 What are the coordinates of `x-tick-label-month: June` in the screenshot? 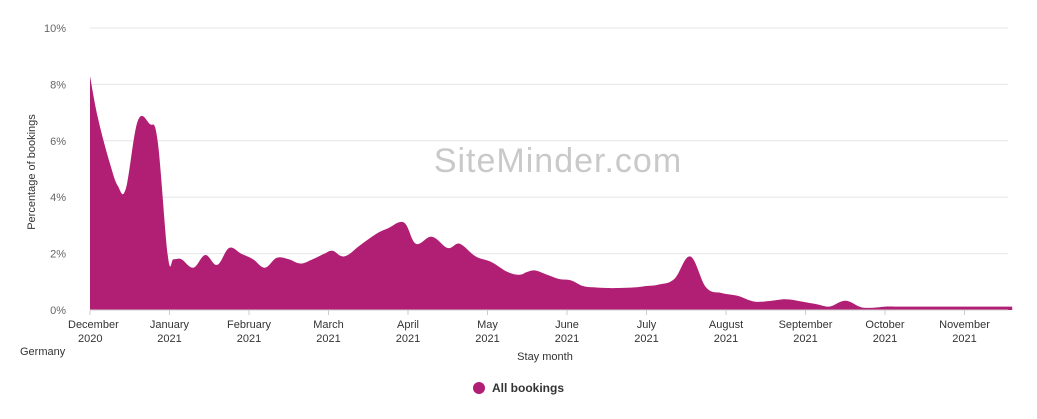 It's located at (567, 325).